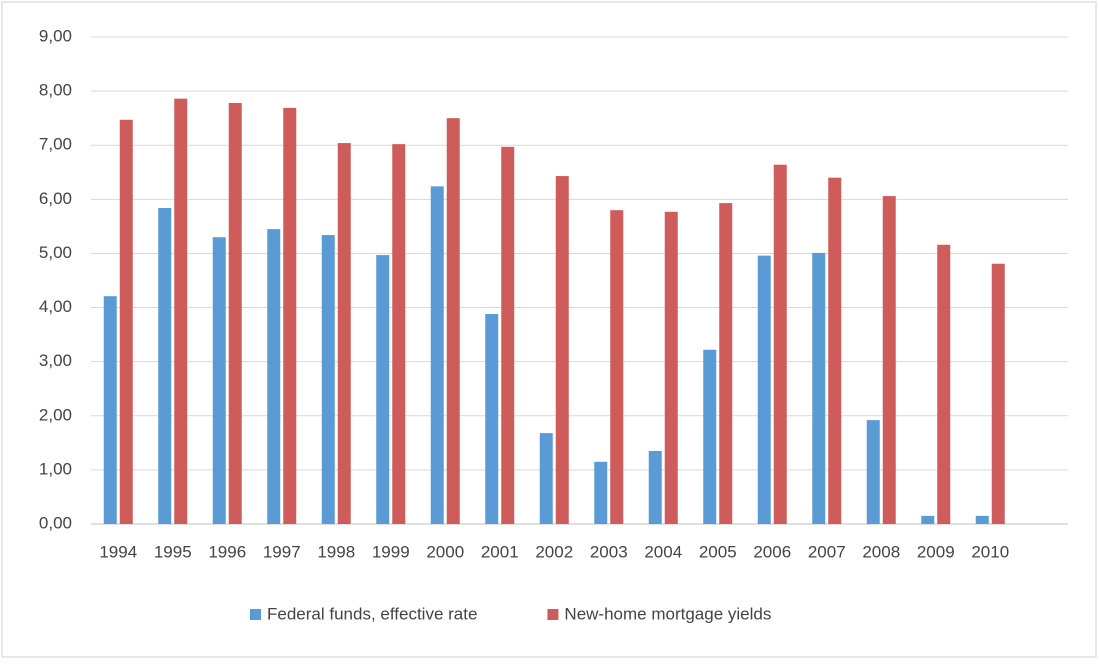 The width and height of the screenshot is (1099, 665). Describe the element at coordinates (55, 35) in the screenshot. I see `y-tick-label: 9,00` at that location.